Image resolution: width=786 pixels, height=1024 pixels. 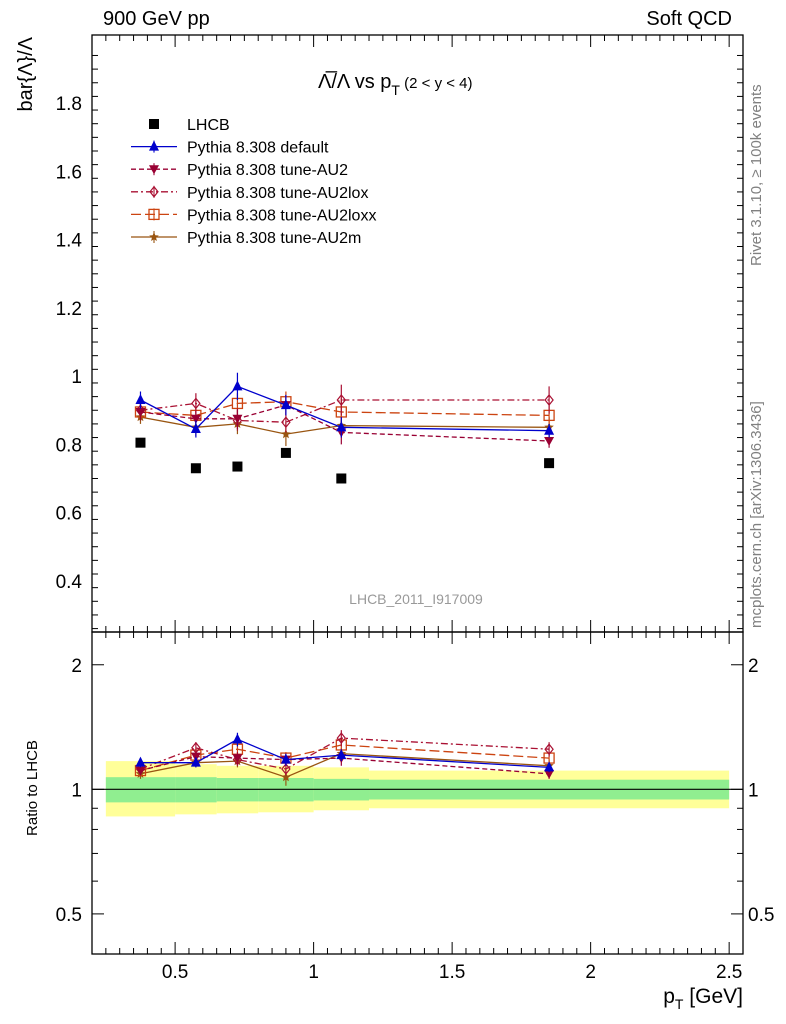 I want to click on main-line-pythia-8-308-tune-au2lox, so click(x=345, y=411).